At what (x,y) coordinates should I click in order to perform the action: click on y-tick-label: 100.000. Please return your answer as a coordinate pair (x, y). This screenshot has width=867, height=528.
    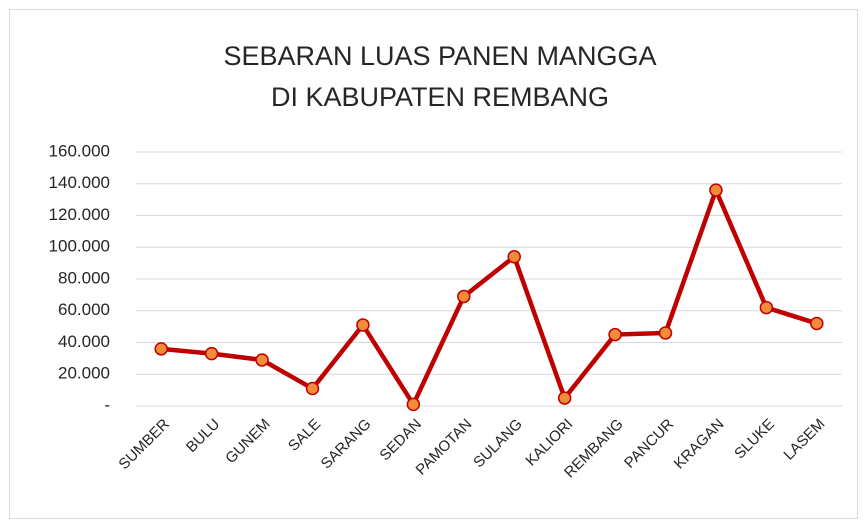
    Looking at the image, I should click on (79, 246).